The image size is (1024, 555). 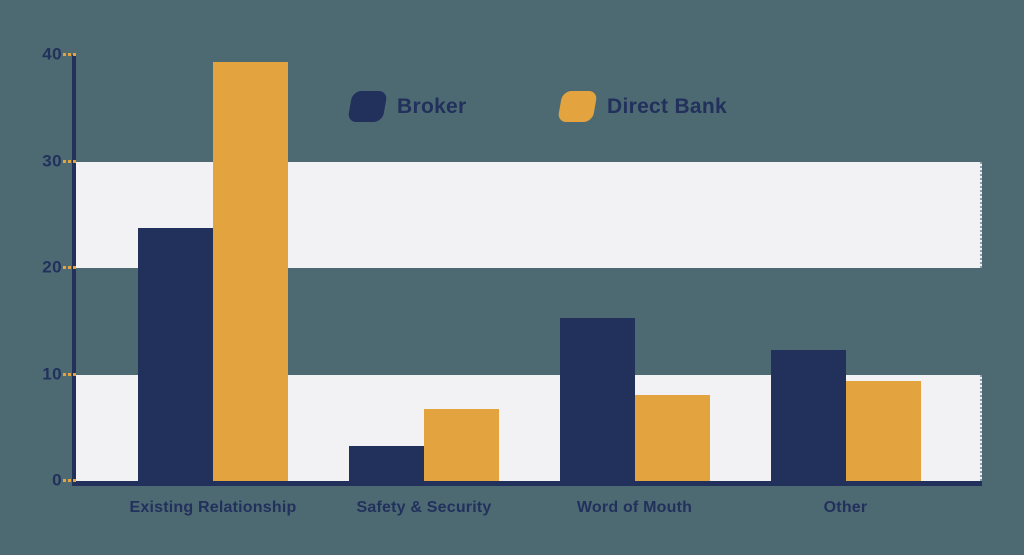 I want to click on legend-label: Broker, so click(x=432, y=106).